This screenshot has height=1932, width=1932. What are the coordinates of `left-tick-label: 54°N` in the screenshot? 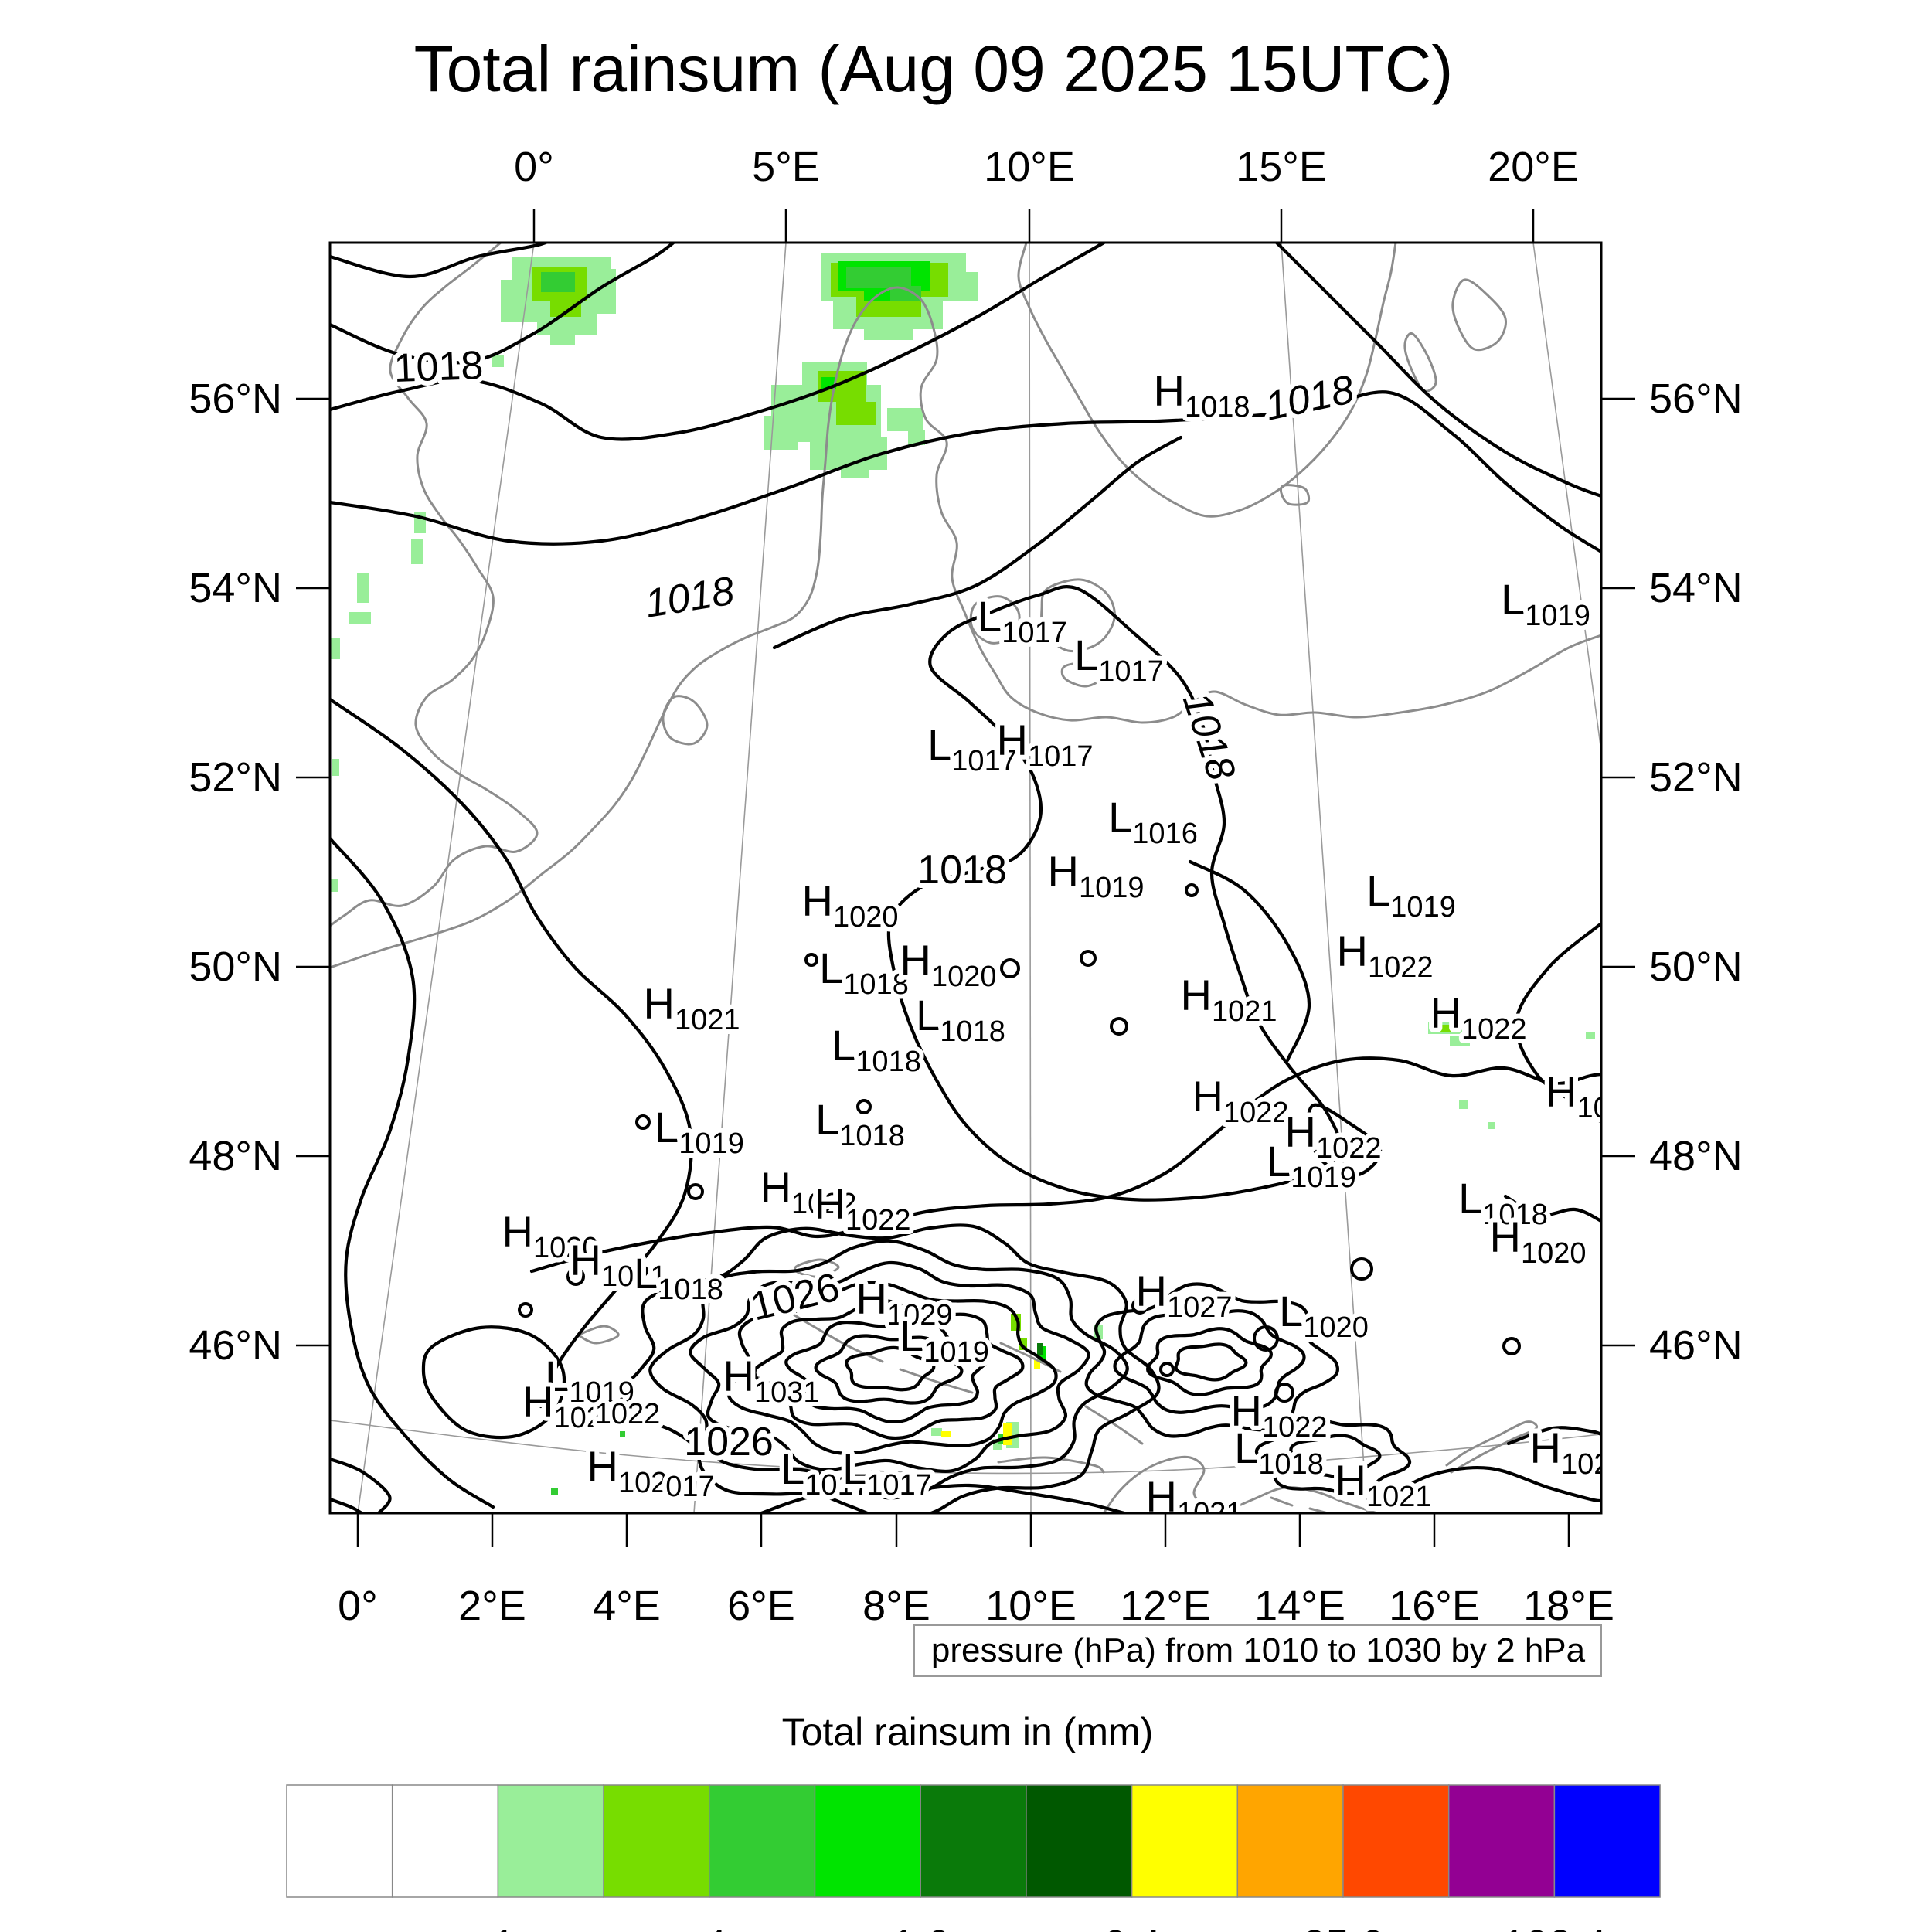 It's located at (236, 588).